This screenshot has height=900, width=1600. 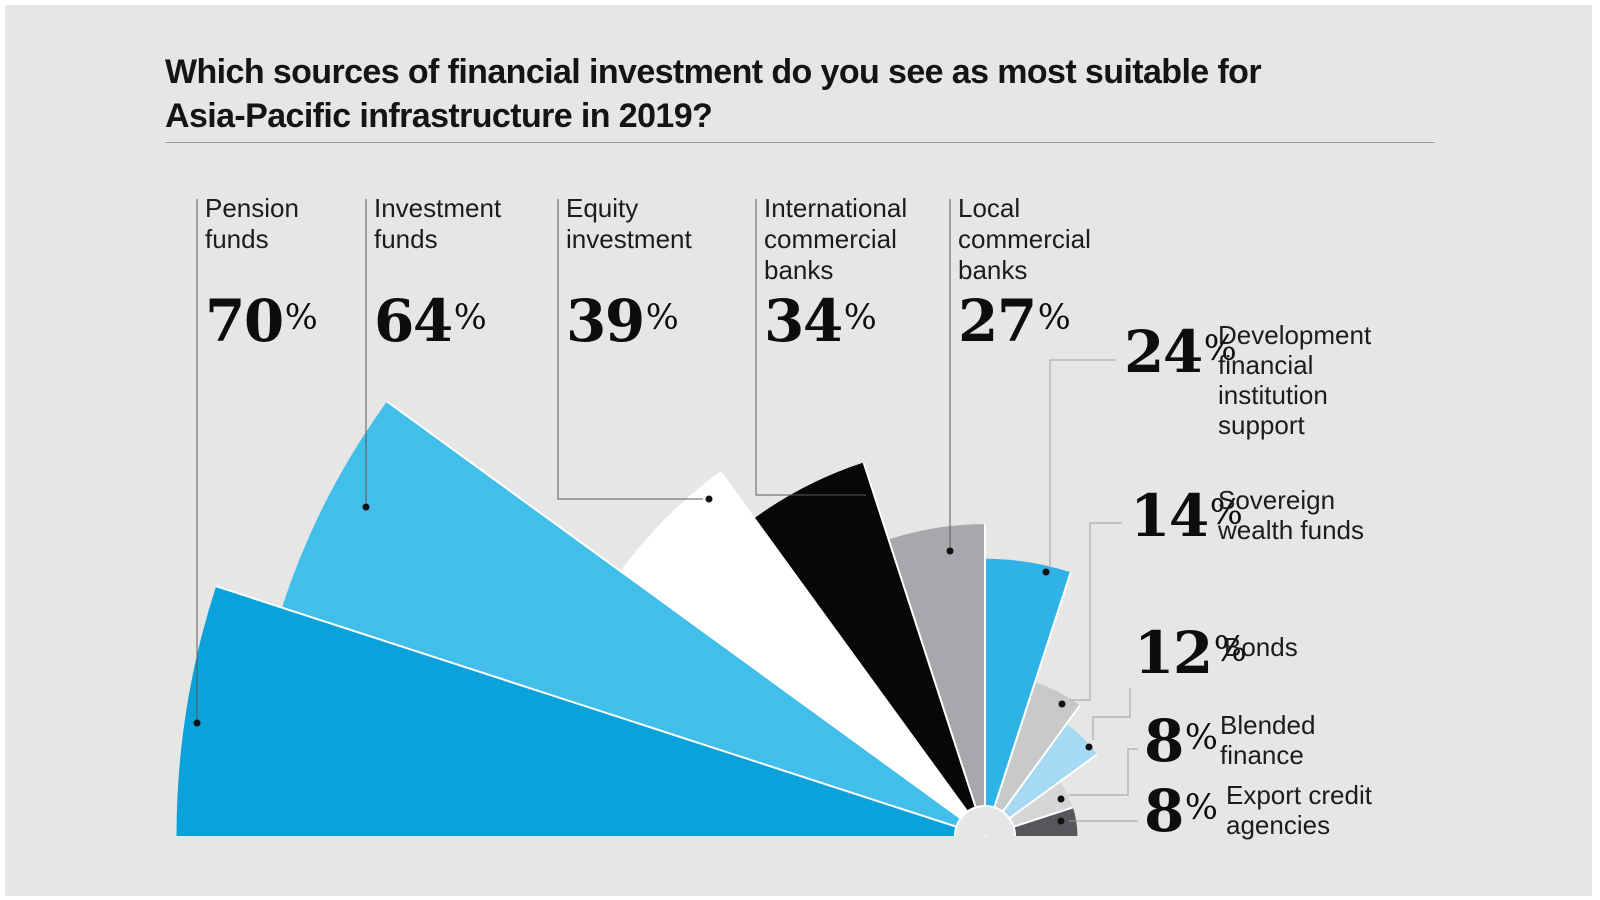 I want to click on wedge-value-pension-funds: 70%, so click(x=261, y=321).